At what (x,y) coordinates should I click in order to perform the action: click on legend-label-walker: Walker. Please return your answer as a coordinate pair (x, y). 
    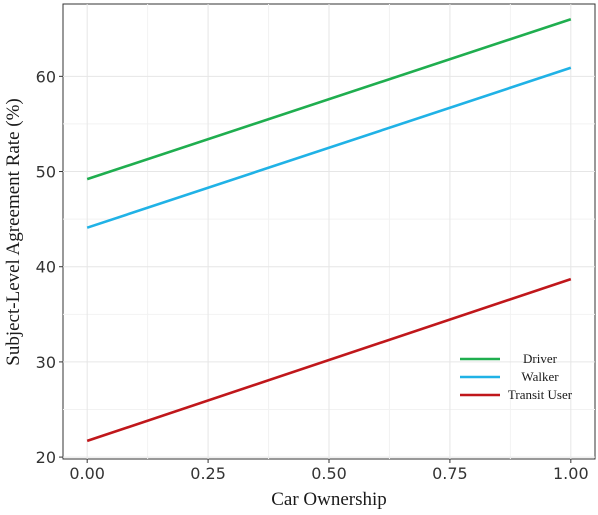
    Looking at the image, I should click on (540, 376).